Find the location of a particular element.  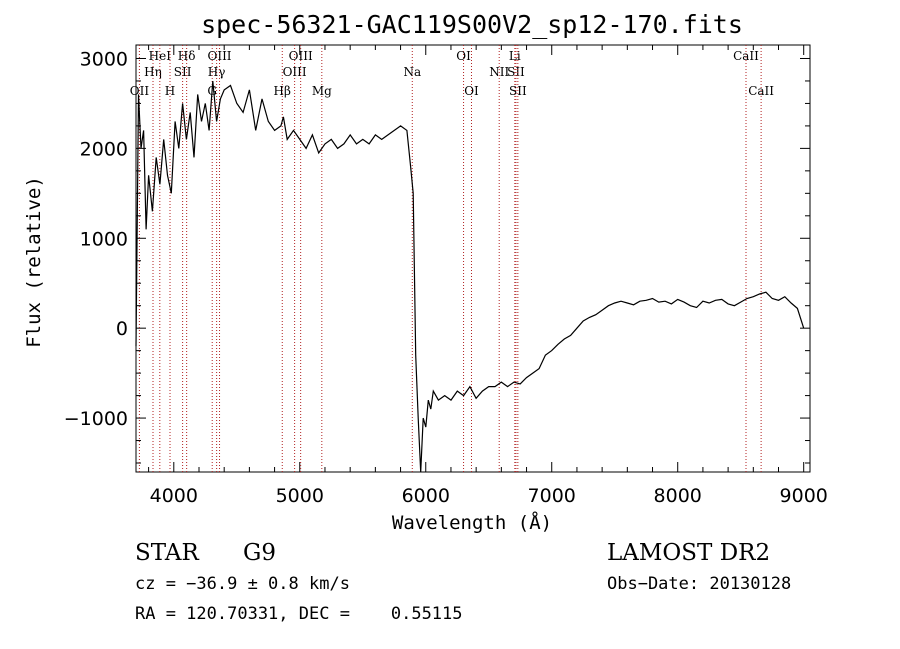

x-tick-label: 9000 is located at coordinates (804, 496).